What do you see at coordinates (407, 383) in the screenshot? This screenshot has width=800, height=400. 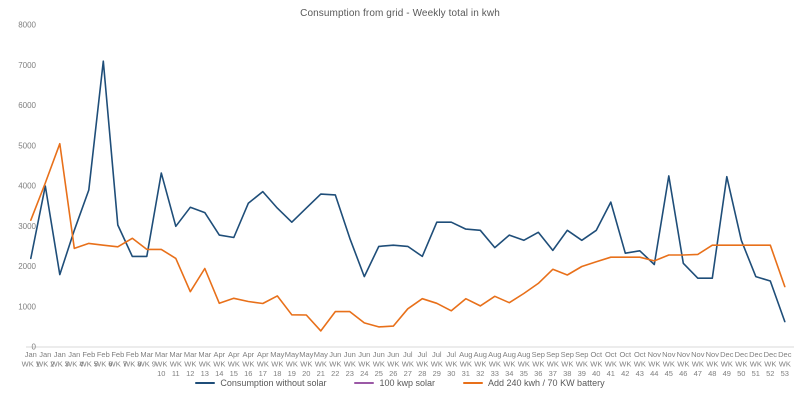 I see `legend-label: 100 kwp solar` at bounding box center [407, 383].